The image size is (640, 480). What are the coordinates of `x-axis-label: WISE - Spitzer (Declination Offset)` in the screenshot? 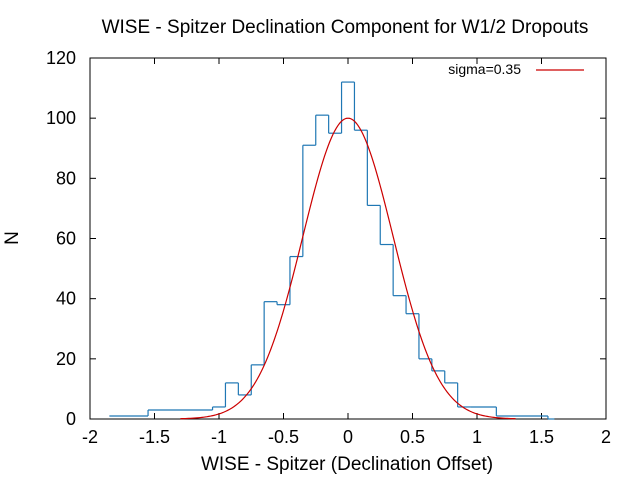 It's located at (347, 464).